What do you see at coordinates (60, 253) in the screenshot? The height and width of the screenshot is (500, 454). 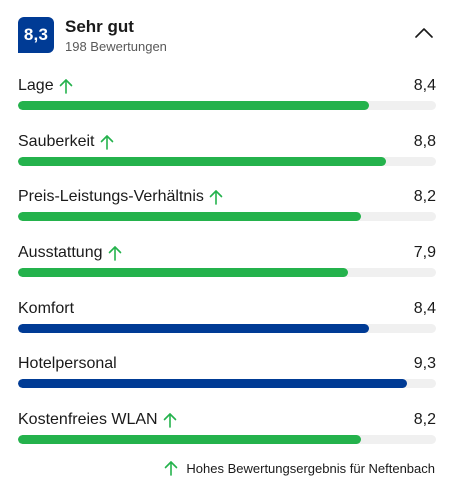 I see `category-label: Ausstattung` at bounding box center [60, 253].